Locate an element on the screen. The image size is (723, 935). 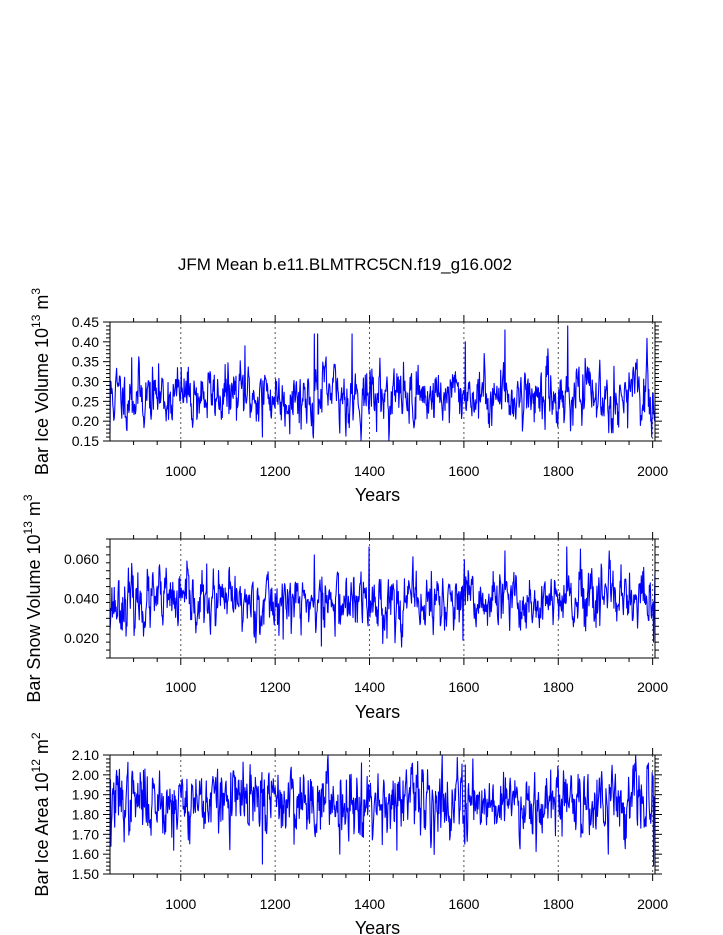
y-tick-label: 1.90 is located at coordinates (85, 795).